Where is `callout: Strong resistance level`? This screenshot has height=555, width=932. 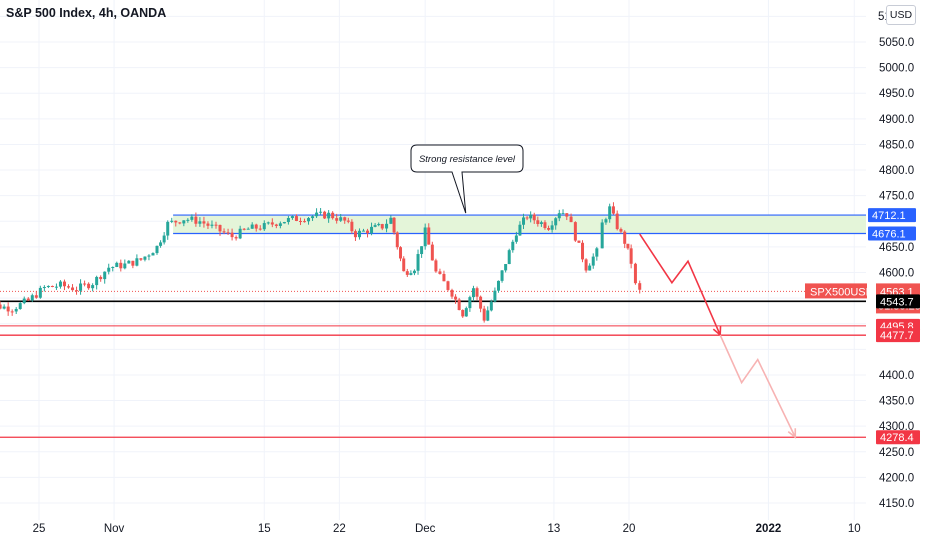
callout: Strong resistance level is located at coordinates (467, 179).